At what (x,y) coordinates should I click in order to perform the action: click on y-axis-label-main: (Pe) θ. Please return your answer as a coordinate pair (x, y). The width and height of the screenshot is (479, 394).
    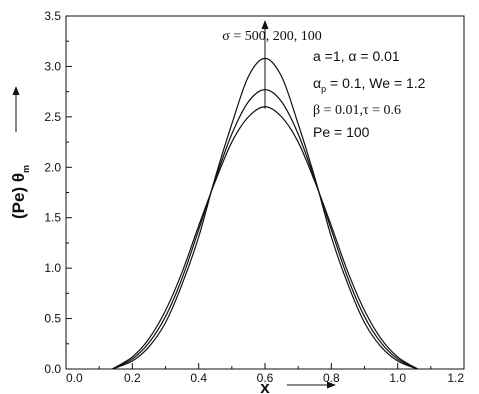
    Looking at the image, I should click on (18, 196).